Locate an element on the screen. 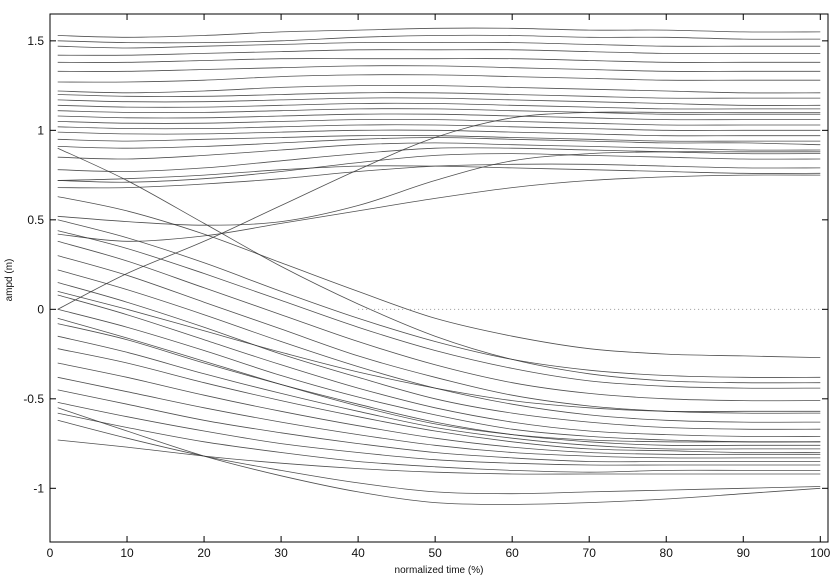 The width and height of the screenshot is (835, 576). y-tick-label: 1.5 is located at coordinates (35, 41).